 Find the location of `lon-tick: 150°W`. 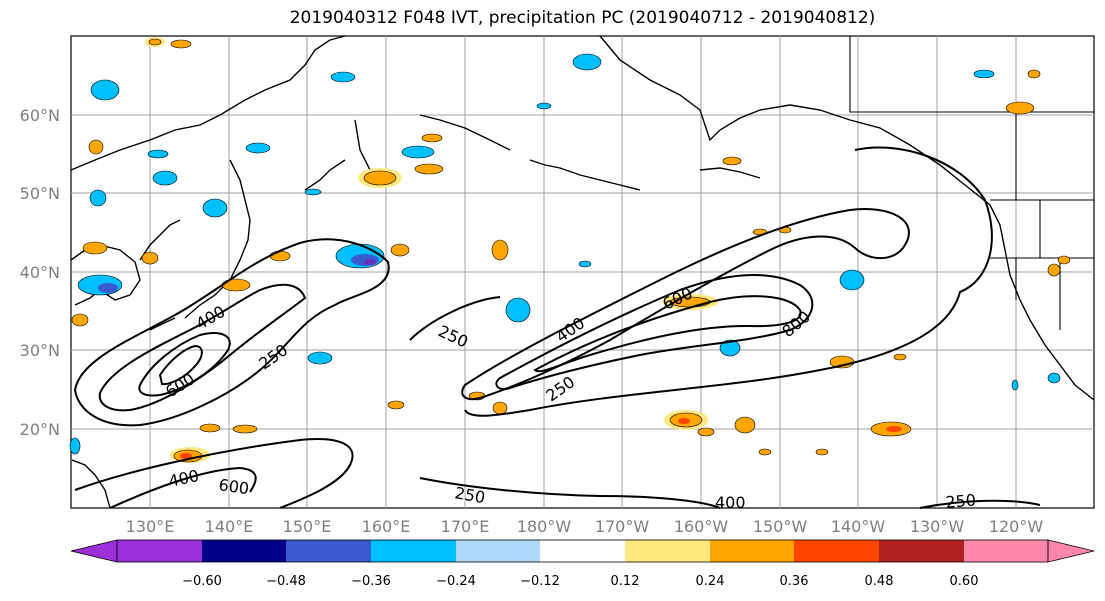

lon-tick: 150°W is located at coordinates (780, 526).